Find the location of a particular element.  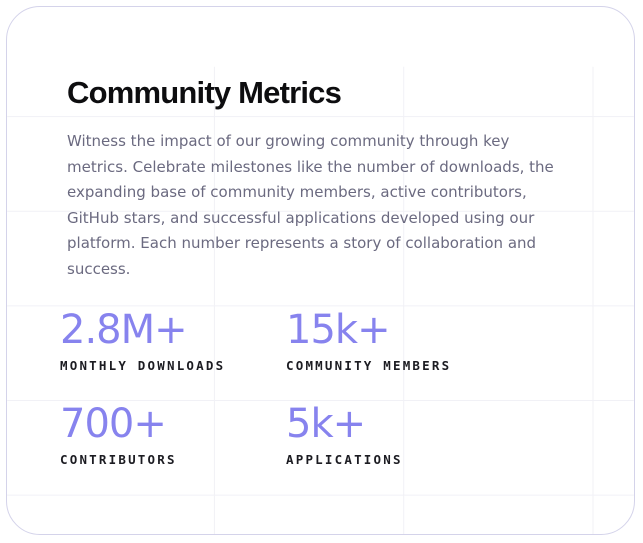

metric-contributors: 700+ CONTRIBUTORS is located at coordinates (118, 432).